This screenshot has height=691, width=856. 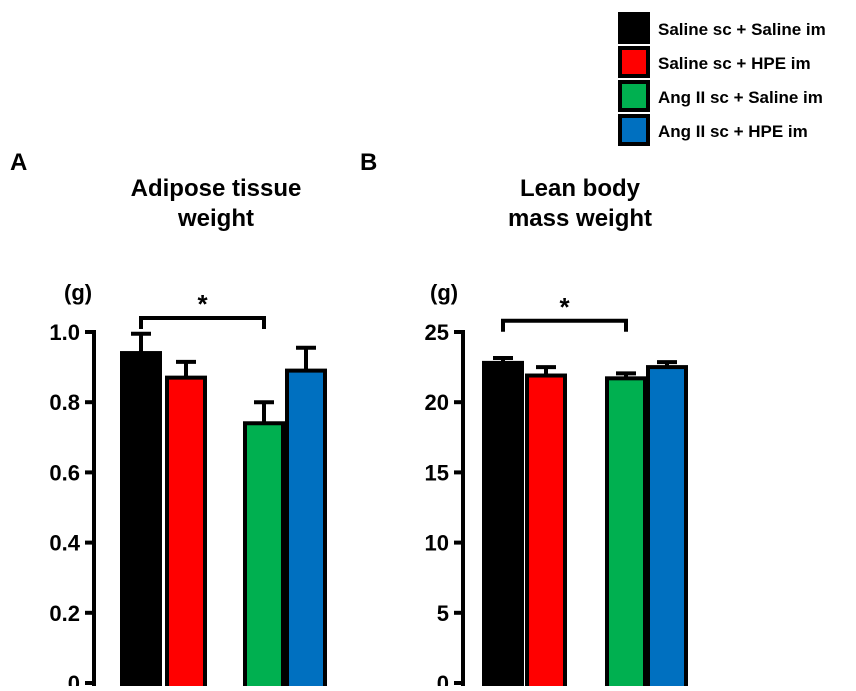 I want to click on legend-label: Saline sc + Saline im, so click(x=742, y=29).